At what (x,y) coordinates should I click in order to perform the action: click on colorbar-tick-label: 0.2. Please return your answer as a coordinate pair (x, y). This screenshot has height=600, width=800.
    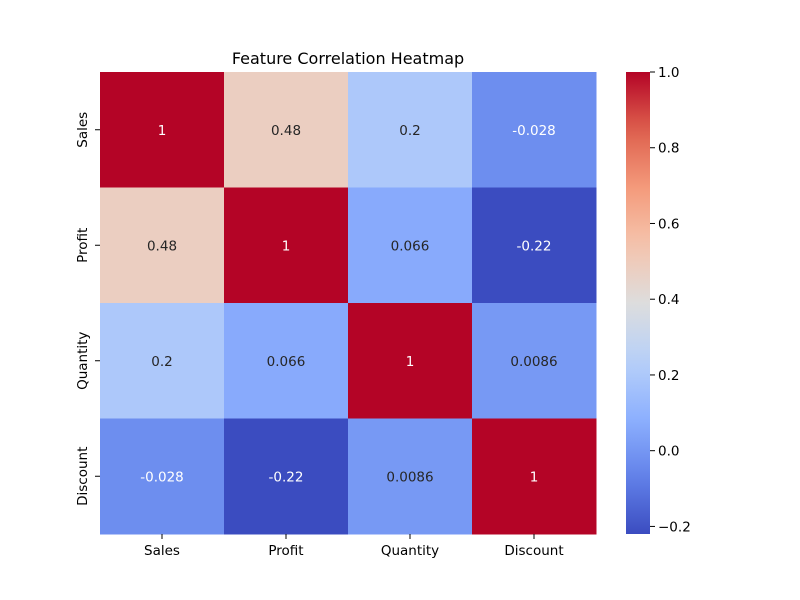
    Looking at the image, I should click on (668, 376).